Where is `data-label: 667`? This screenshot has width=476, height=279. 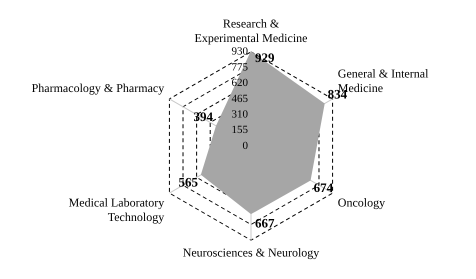 data-label: 667 is located at coordinates (265, 222).